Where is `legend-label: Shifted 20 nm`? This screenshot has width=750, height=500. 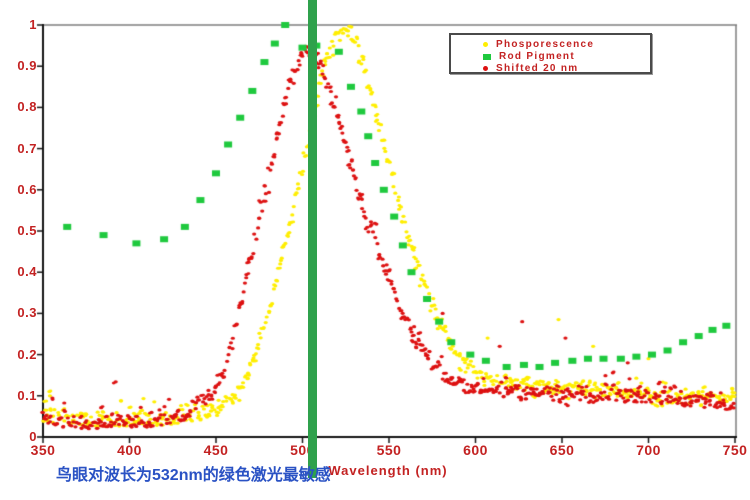
legend-label: Shifted 20 nm is located at coordinates (537, 68).